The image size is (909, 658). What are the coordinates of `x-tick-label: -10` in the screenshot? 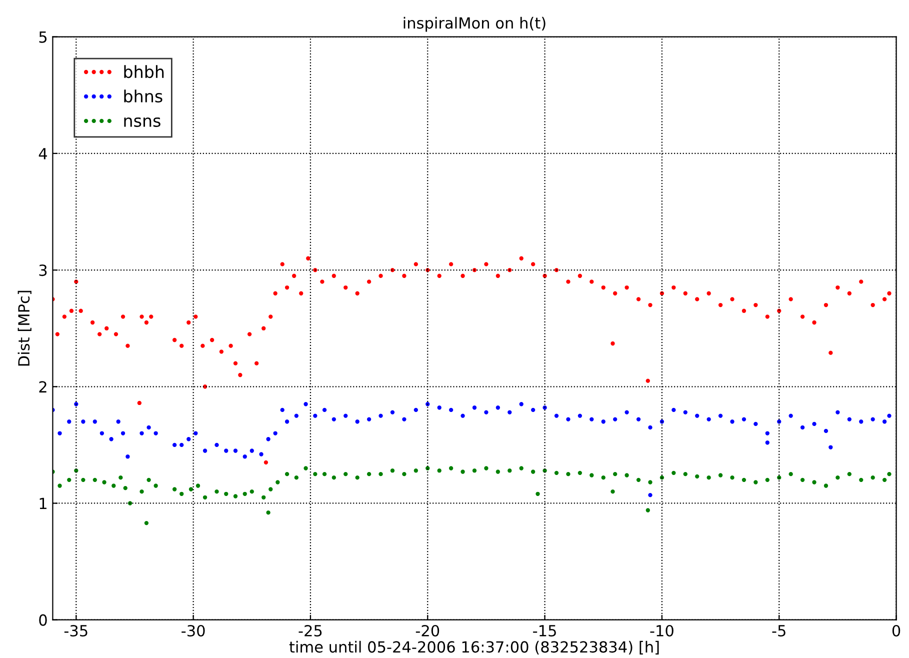 It's located at (662, 630).